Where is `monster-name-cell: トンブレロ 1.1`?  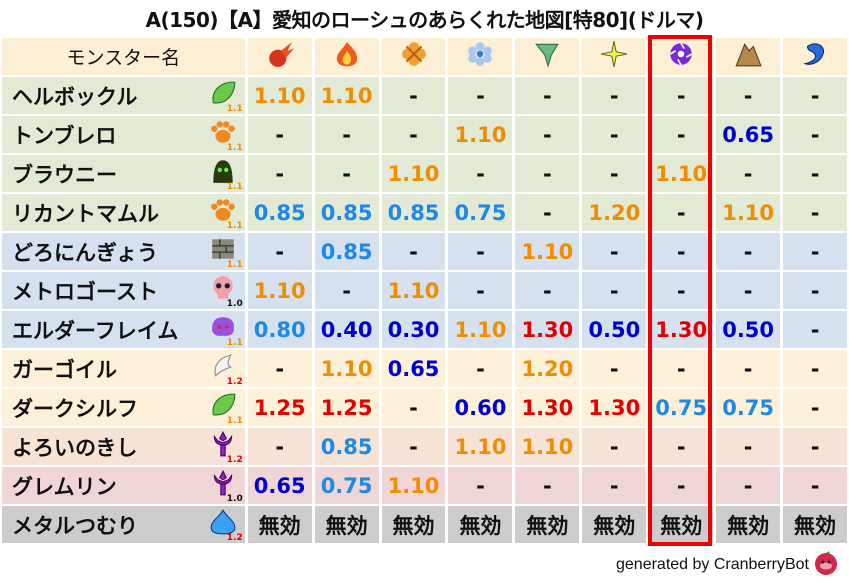 monster-name-cell: トンブレロ 1.1 is located at coordinates (123, 134).